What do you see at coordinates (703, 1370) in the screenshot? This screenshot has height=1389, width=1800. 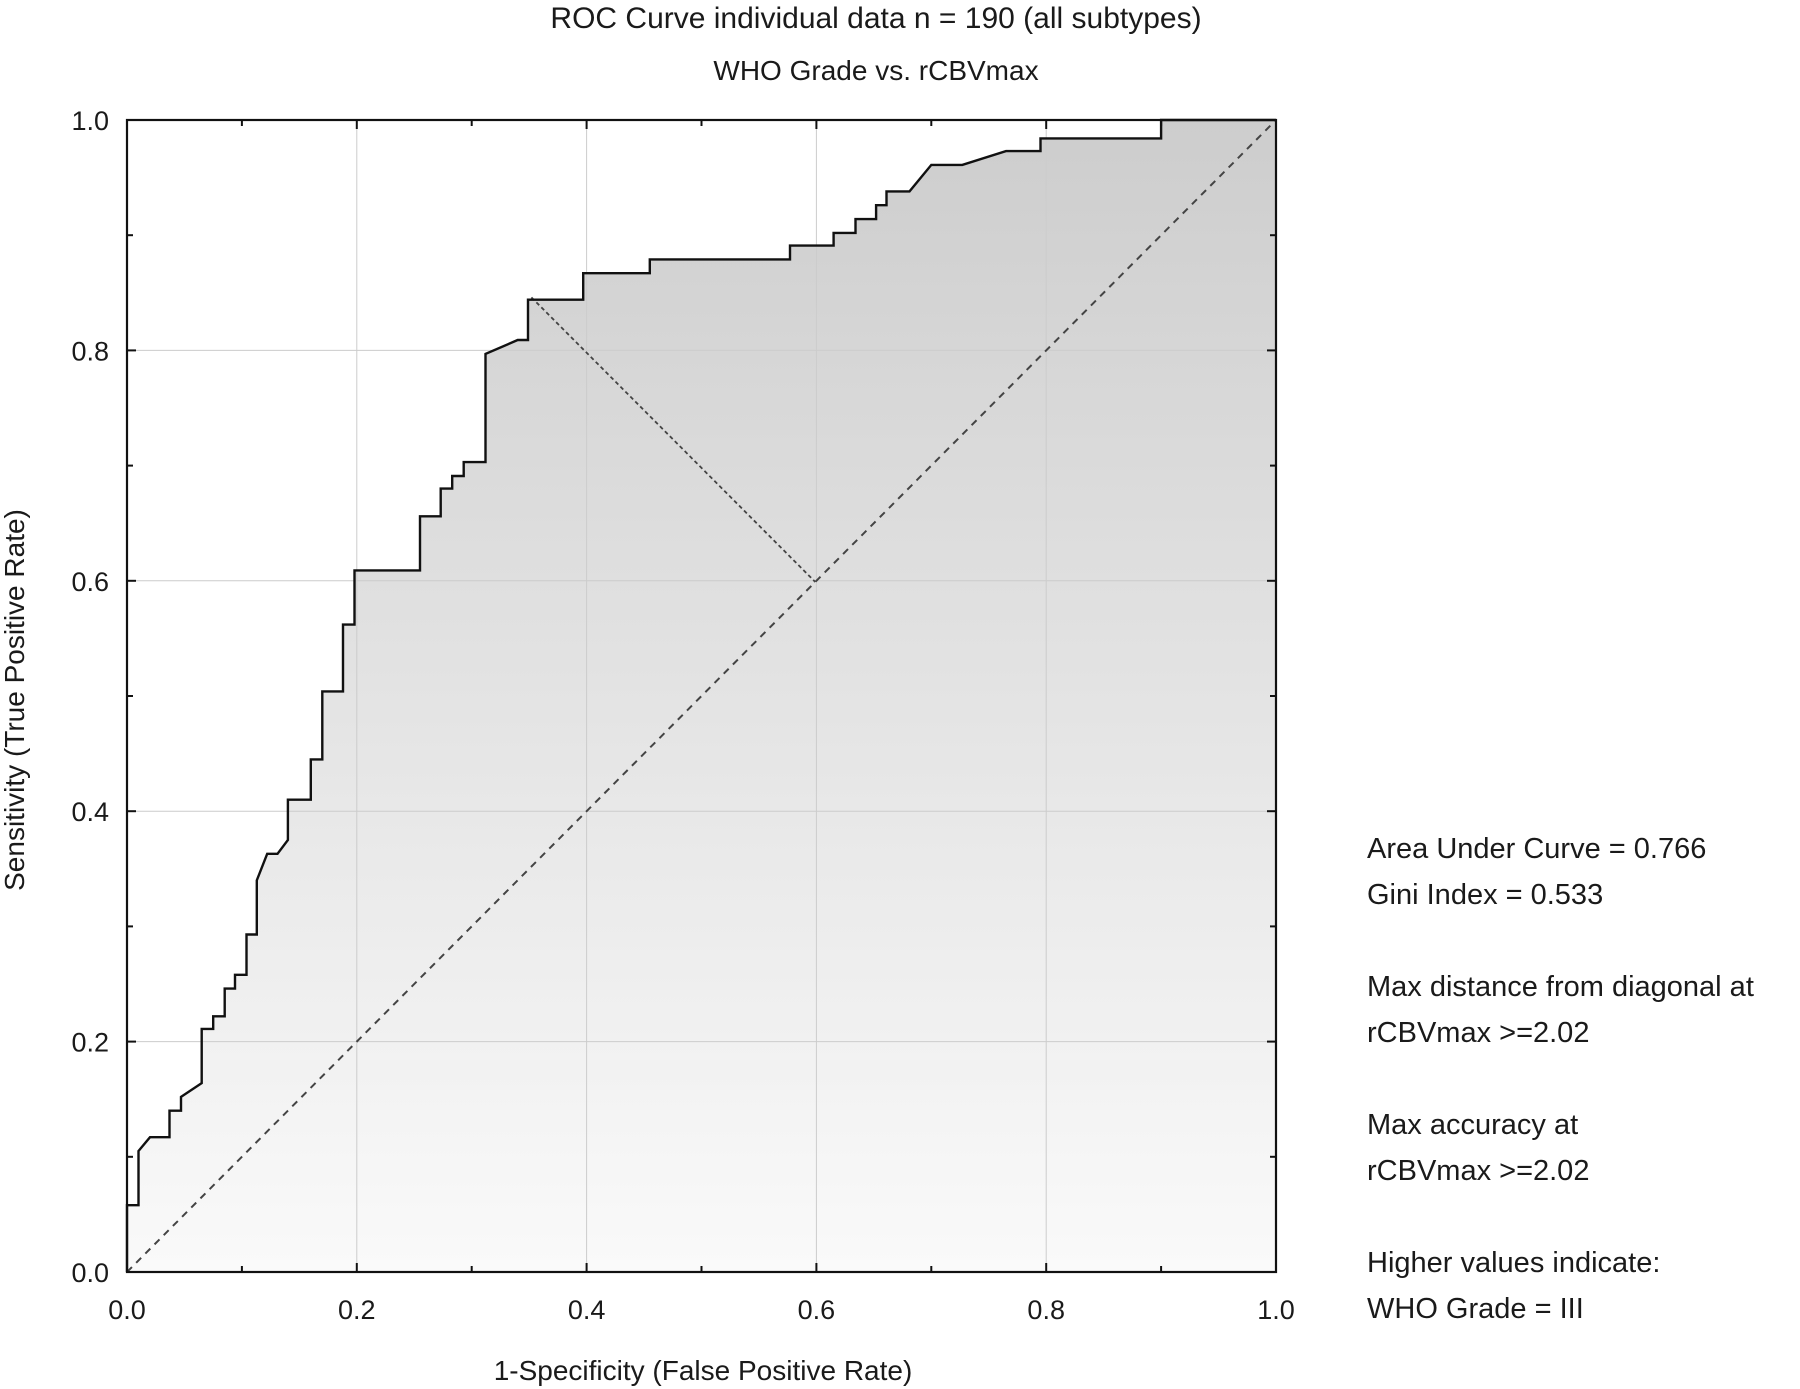 I see `x-axis-label: 1-Specificity (False Positive Rate)` at bounding box center [703, 1370].